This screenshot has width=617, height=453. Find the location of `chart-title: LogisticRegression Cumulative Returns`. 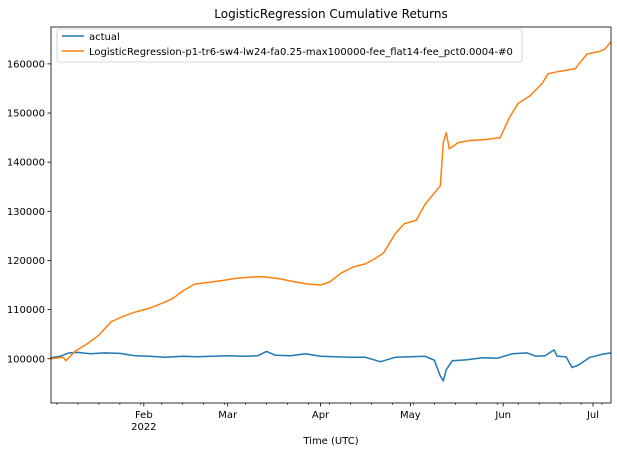

chart-title: LogisticRegression Cumulative Returns is located at coordinates (330, 14).